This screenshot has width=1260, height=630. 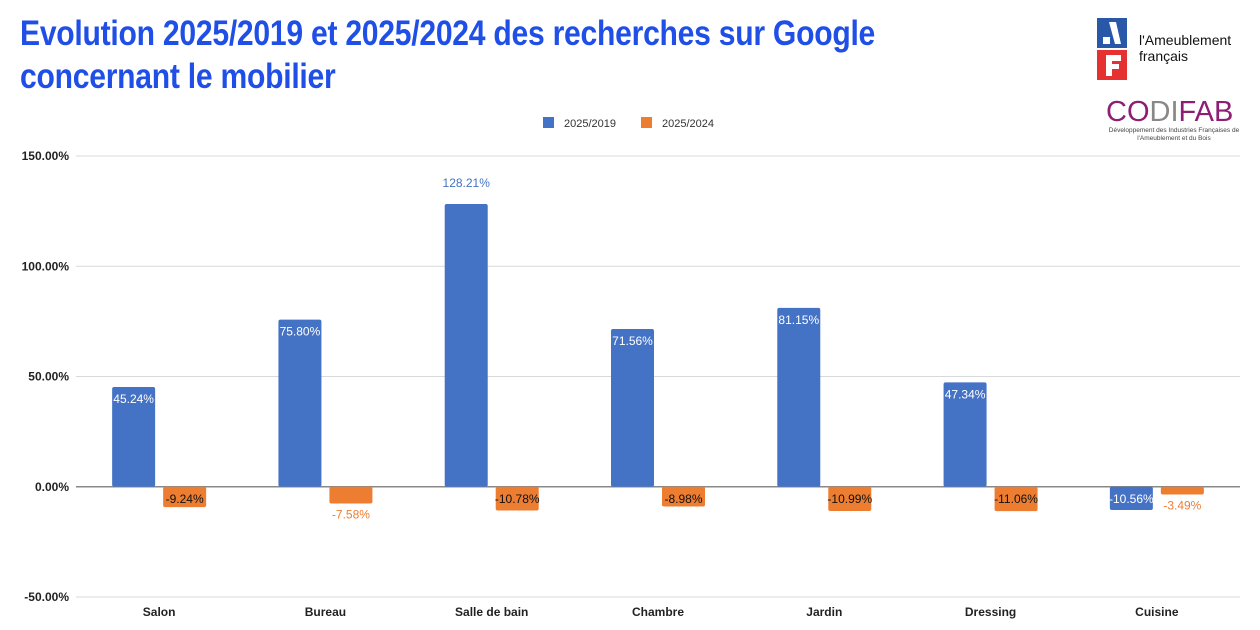 What do you see at coordinates (1157, 612) in the screenshot?
I see `x-tick-label: Cuisine` at bounding box center [1157, 612].